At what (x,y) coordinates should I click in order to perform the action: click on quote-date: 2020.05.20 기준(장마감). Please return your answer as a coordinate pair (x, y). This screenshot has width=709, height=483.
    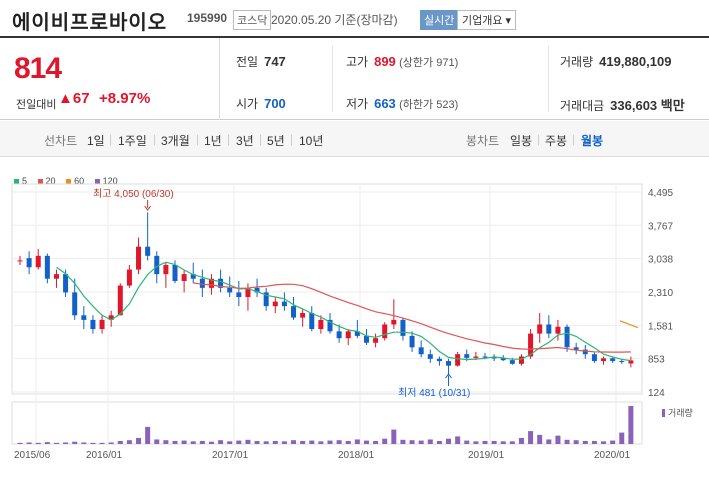
    Looking at the image, I should click on (334, 20).